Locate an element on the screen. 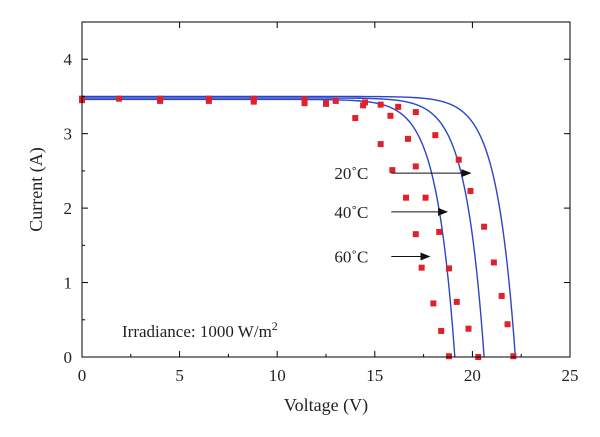 The image size is (600, 437). y-tick-label-2: 2 is located at coordinates (68, 208).